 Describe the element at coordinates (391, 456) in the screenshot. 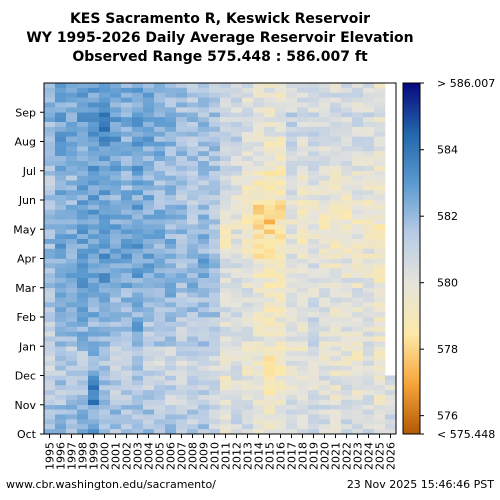

I see `x-tick-label: 2026` at that location.